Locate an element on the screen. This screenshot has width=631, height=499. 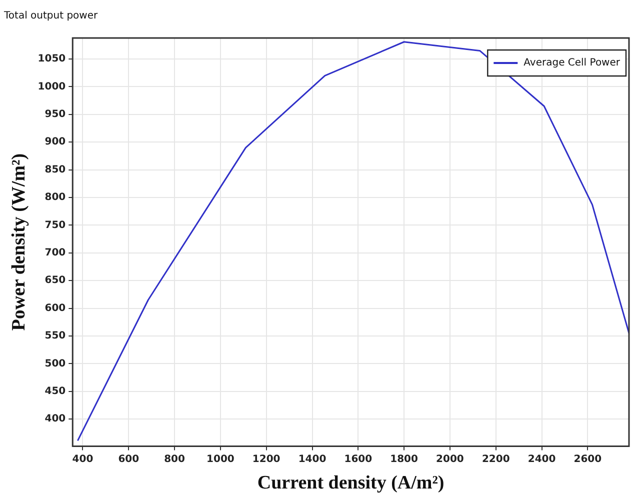
y-tick-label: 950 is located at coordinates (55, 114).